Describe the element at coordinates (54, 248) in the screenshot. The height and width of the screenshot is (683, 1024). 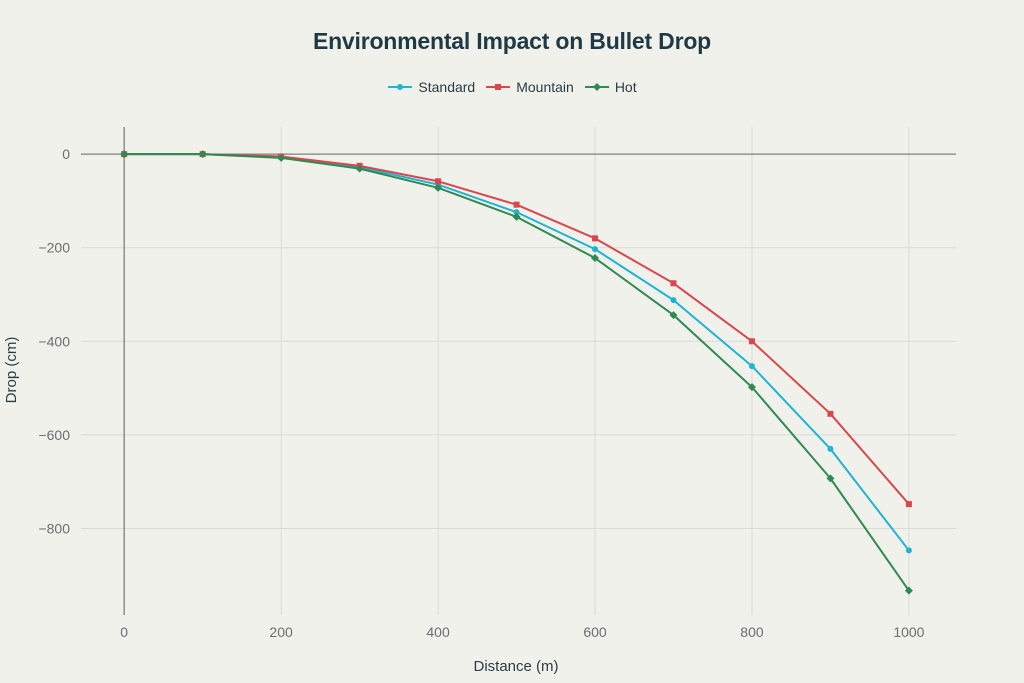
I see `y-tick-label: −200` at that location.